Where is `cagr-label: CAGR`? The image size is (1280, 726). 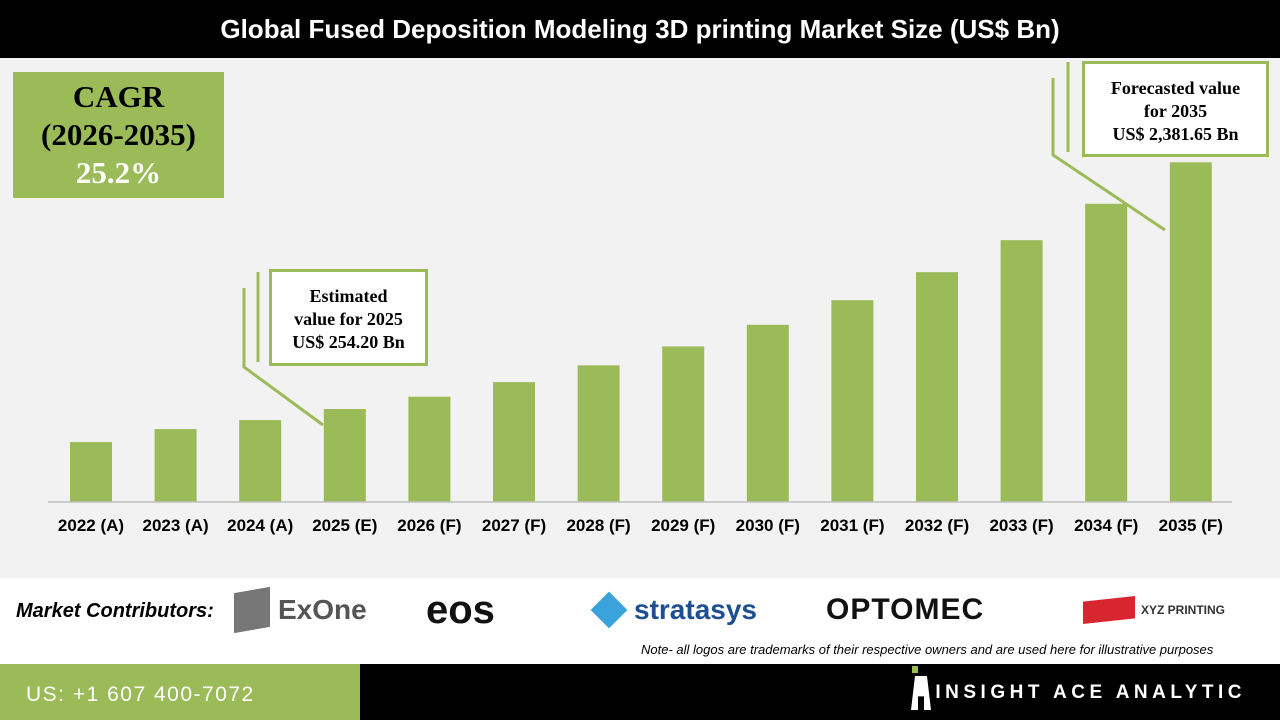 cagr-label: CAGR is located at coordinates (118, 96).